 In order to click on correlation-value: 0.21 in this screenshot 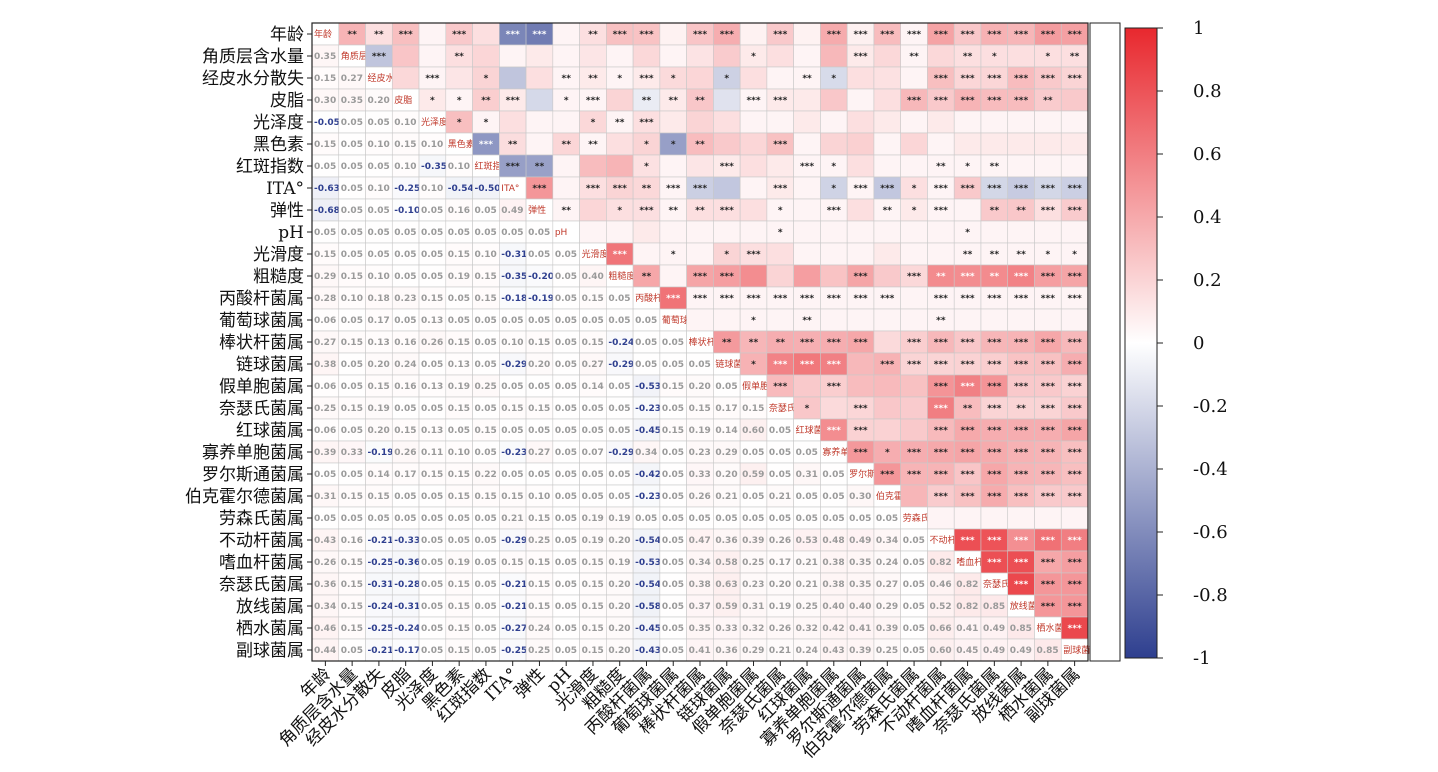, I will do `click(512, 519)`.